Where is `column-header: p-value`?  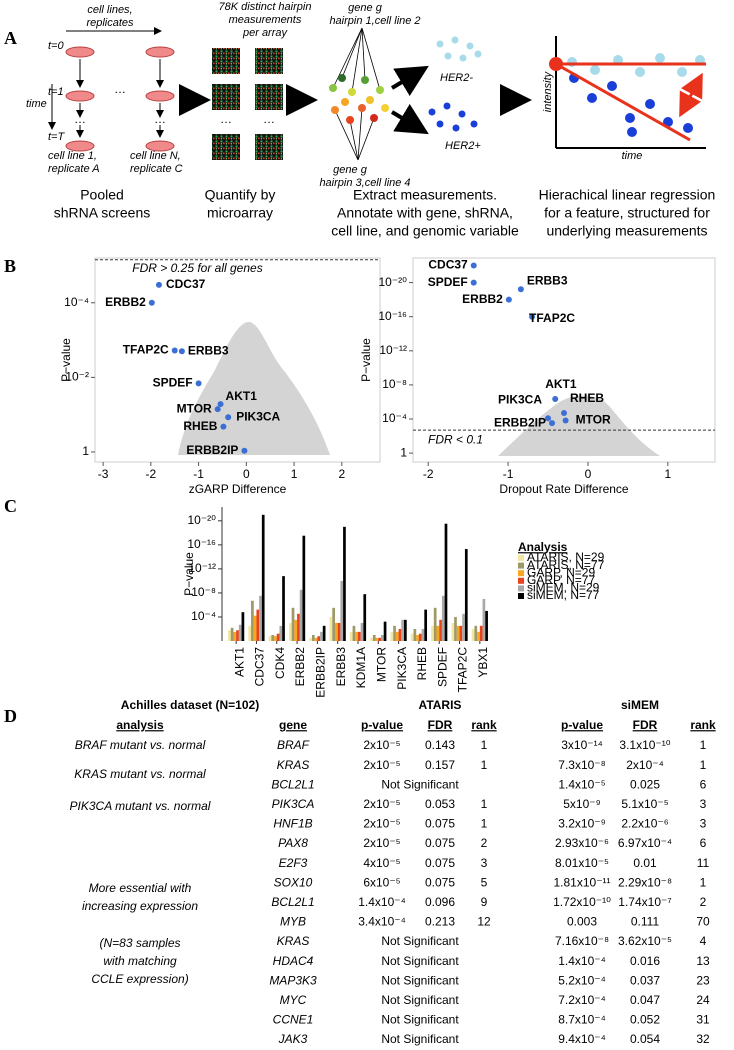 column-header: p-value is located at coordinates (582, 725).